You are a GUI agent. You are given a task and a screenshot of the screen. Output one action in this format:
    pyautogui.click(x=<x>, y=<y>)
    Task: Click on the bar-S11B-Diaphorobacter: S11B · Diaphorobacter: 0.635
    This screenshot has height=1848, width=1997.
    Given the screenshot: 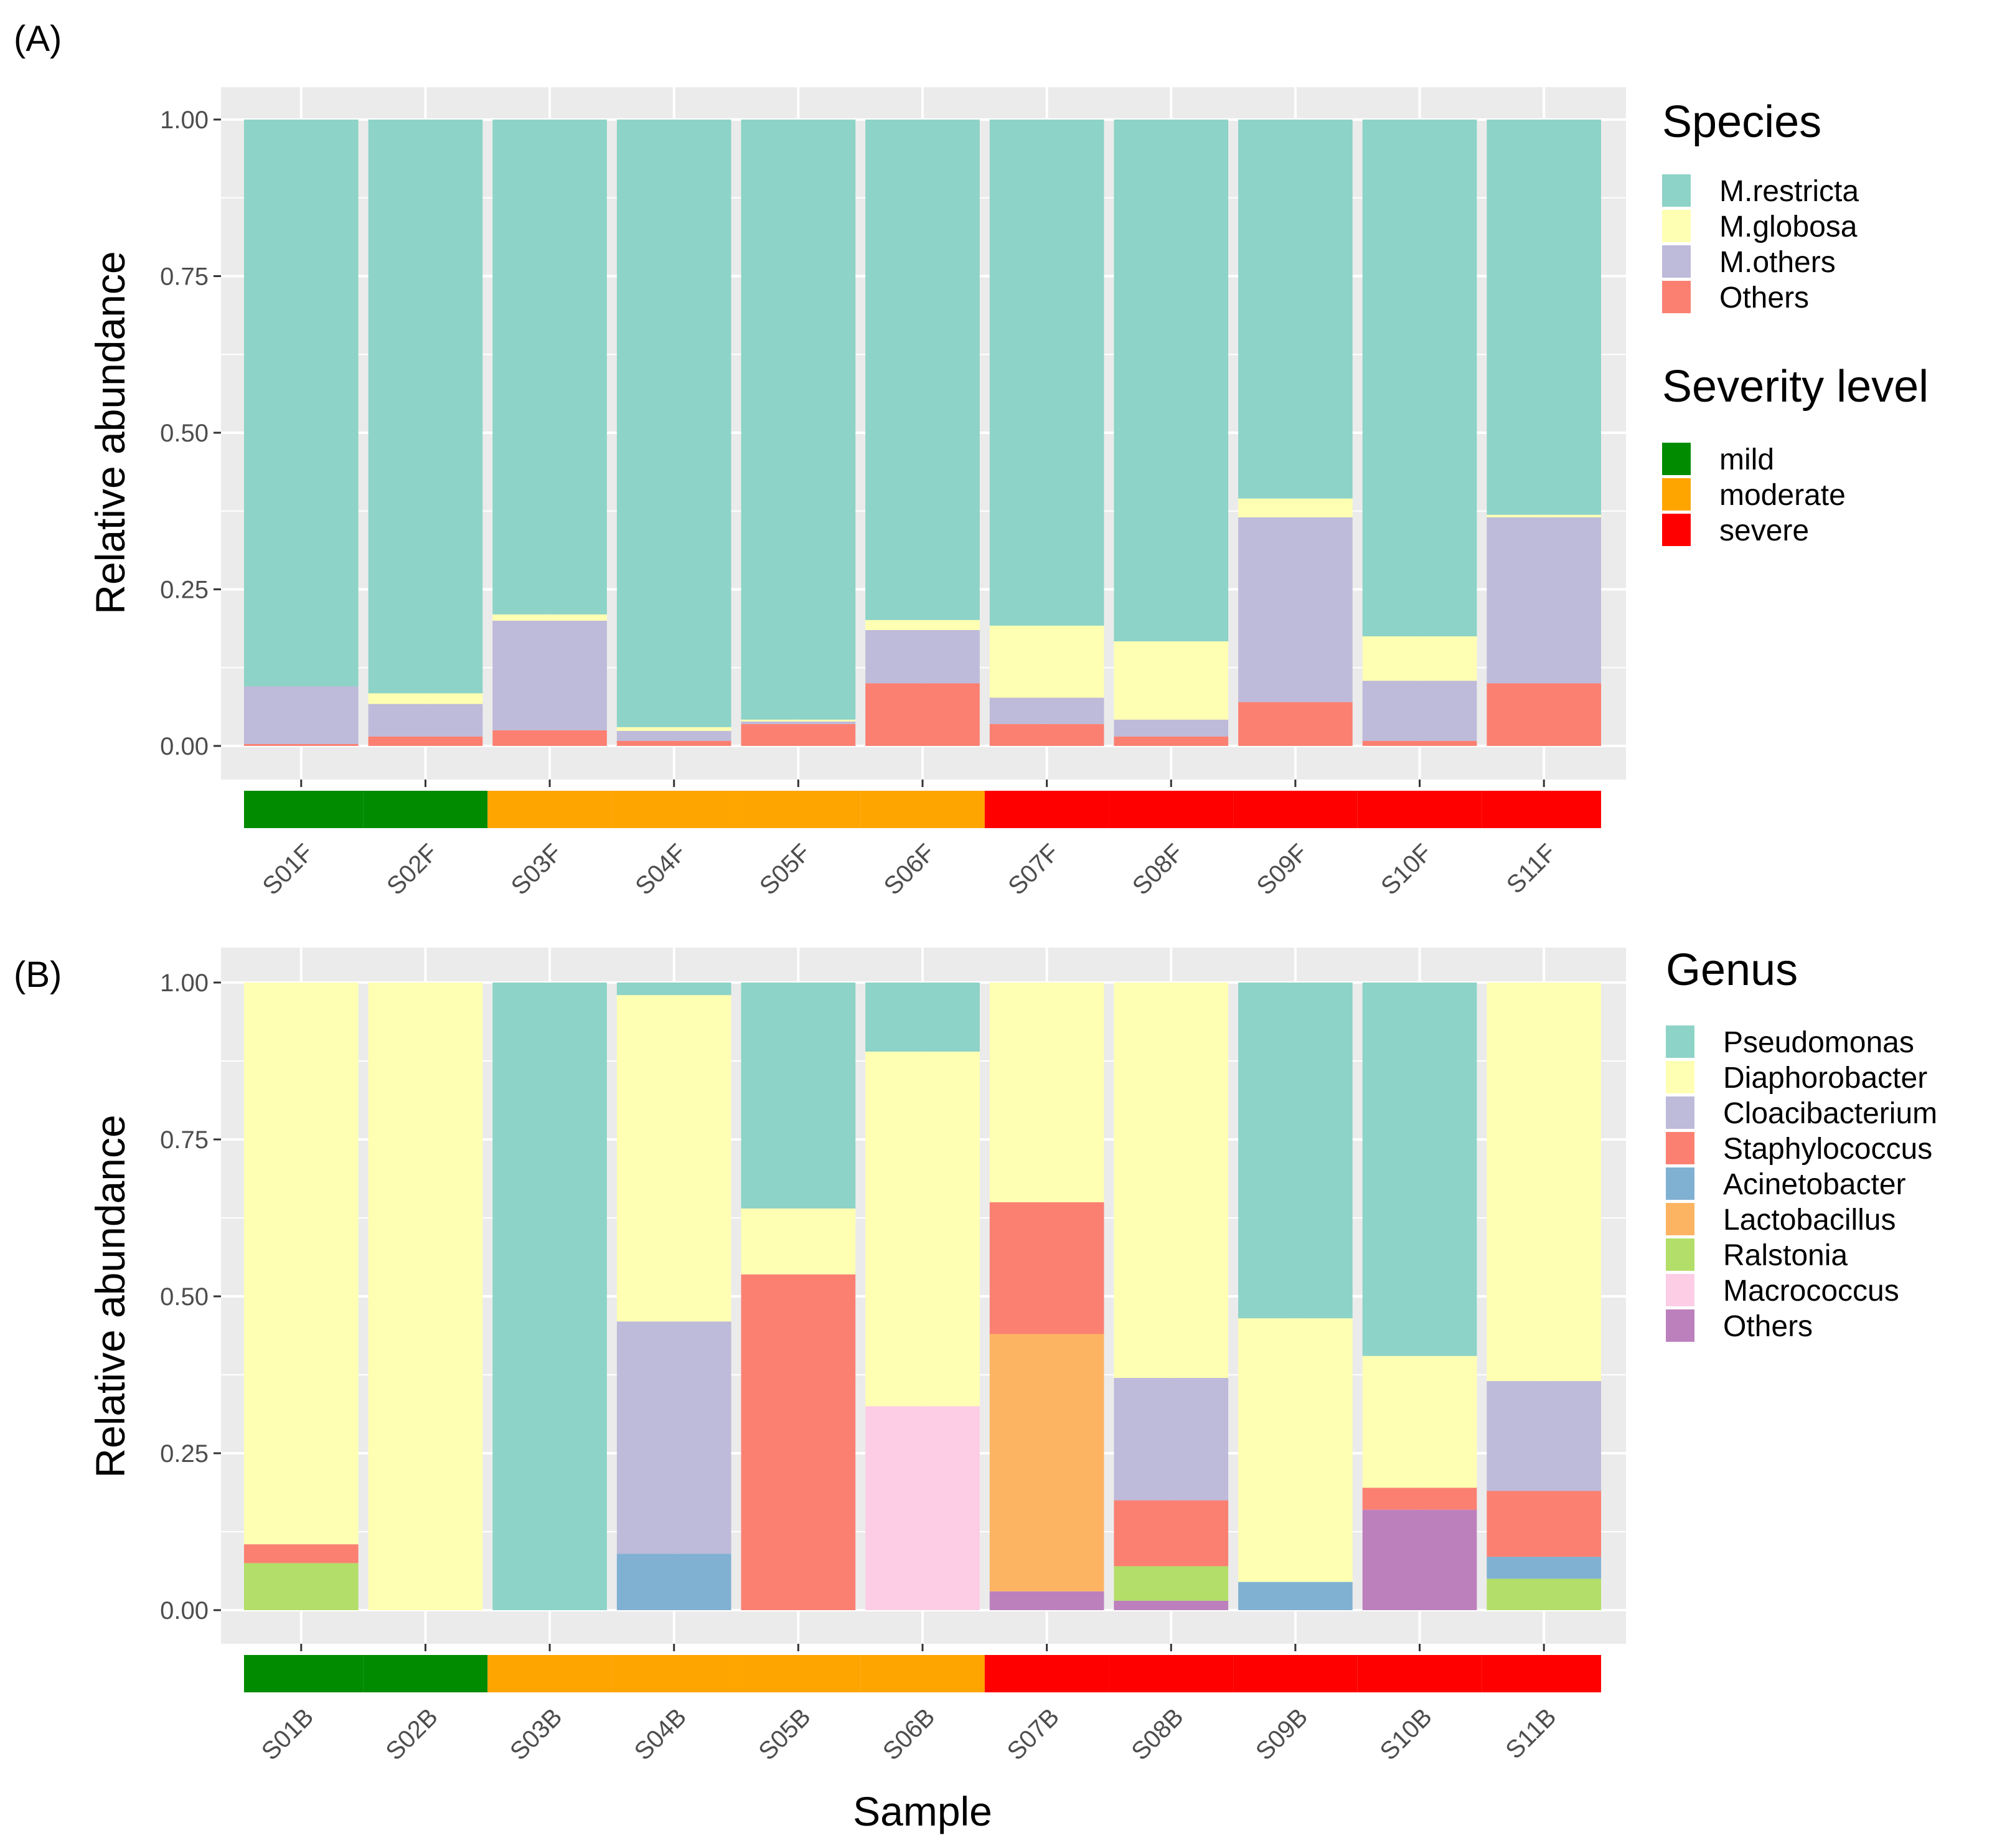 What is the action you would take?
    pyautogui.click(x=1544, y=1182)
    